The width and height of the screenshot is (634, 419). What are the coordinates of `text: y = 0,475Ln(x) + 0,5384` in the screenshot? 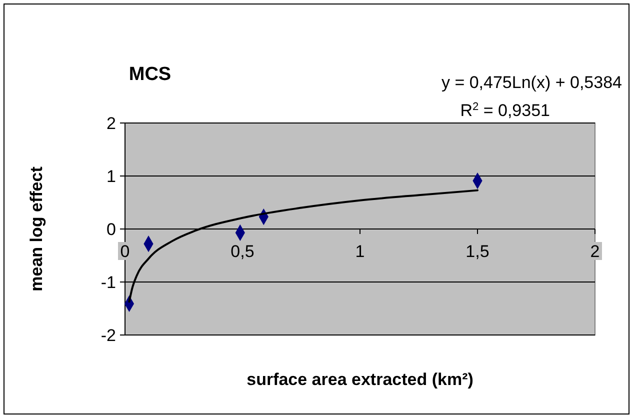 It's located at (531, 82).